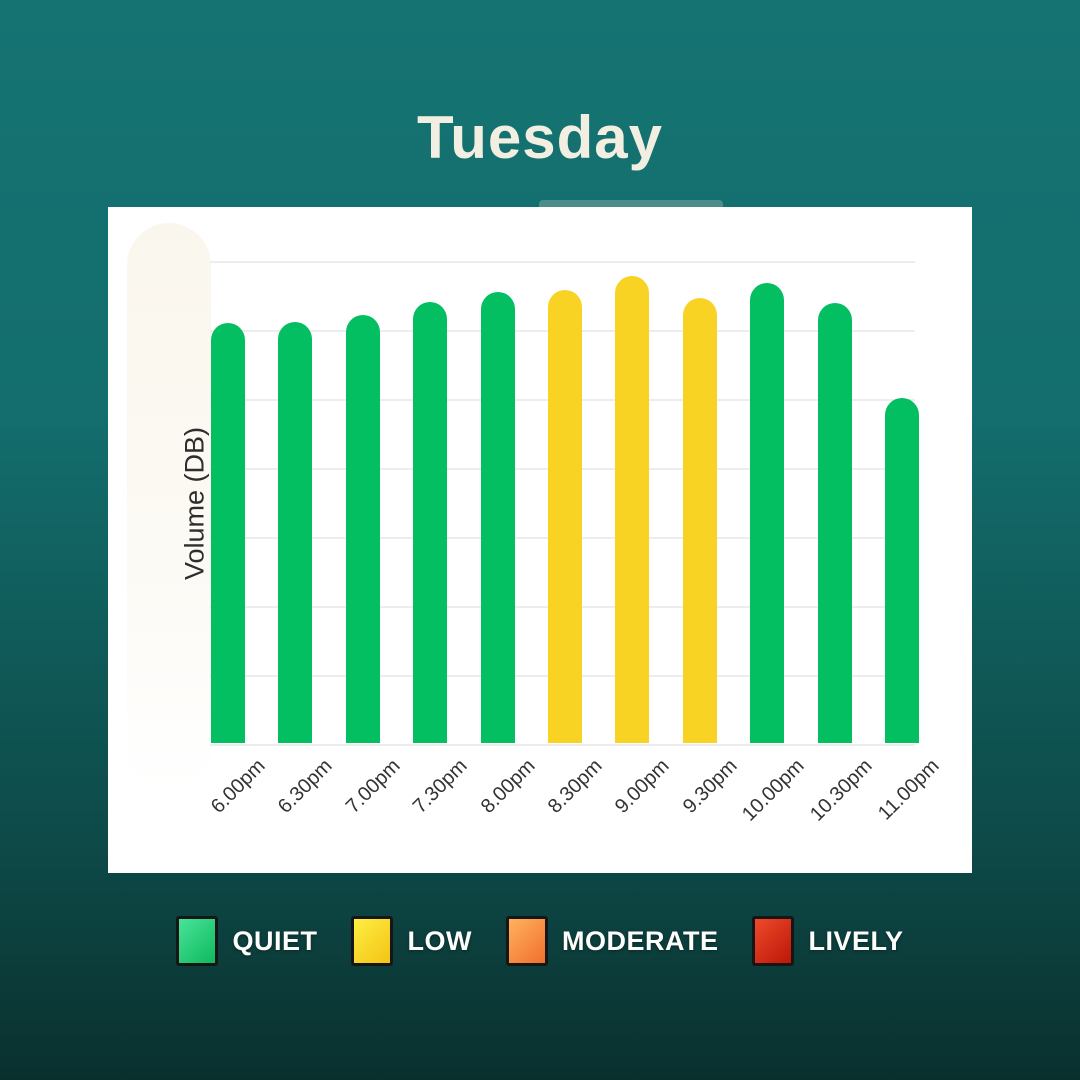 Image resolution: width=1080 pixels, height=1080 pixels. I want to click on bar-7.00pm, so click(362, 529).